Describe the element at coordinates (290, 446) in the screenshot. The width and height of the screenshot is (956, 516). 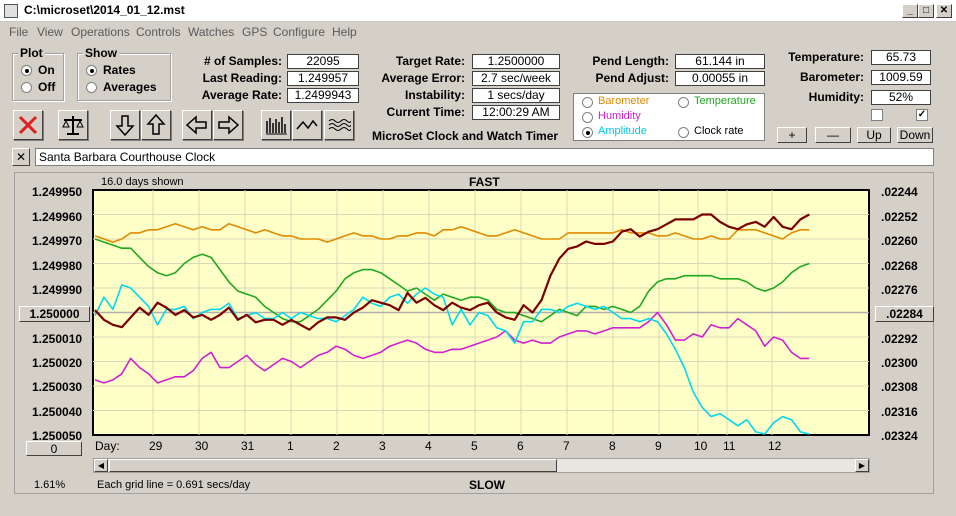
I see `day-tick-3: 1` at that location.